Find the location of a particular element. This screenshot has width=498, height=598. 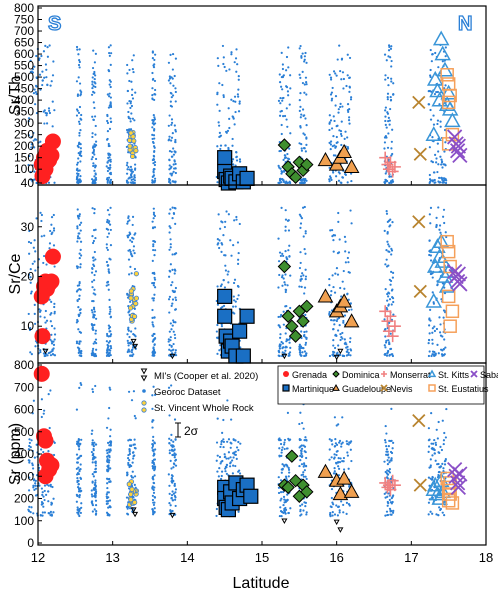

y-tick-label: 40 is located at coordinates (28, 183).